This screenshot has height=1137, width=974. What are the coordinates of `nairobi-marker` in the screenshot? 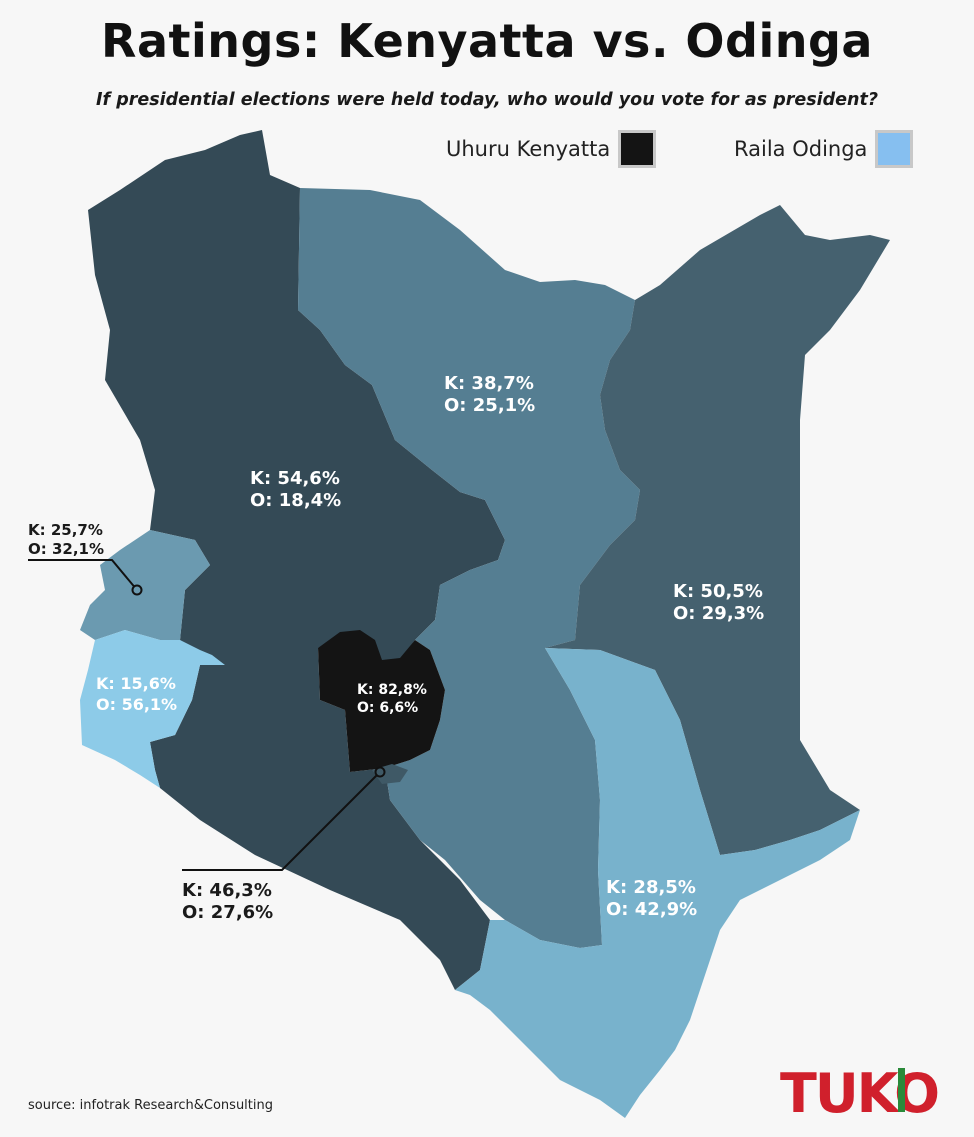 It's located at (380, 772).